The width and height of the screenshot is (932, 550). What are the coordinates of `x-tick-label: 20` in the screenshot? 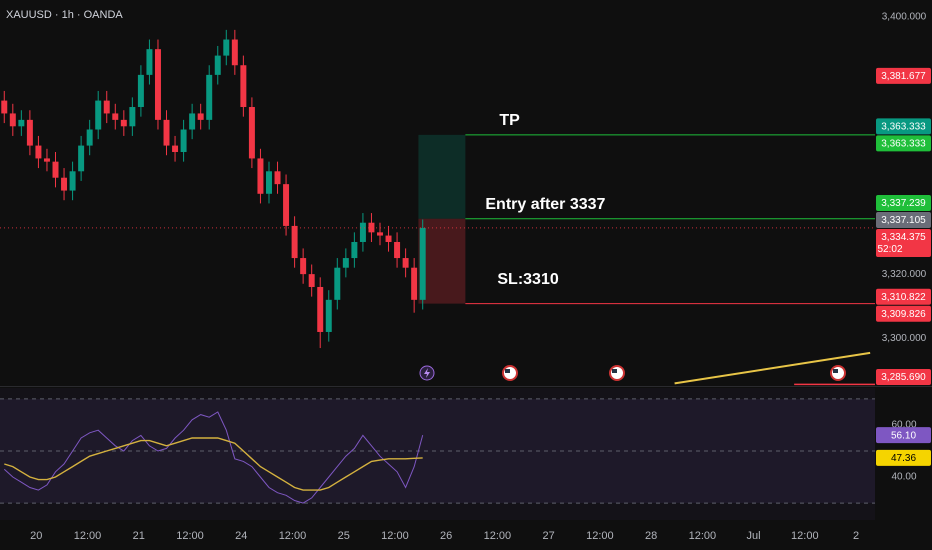 It's located at (36, 536).